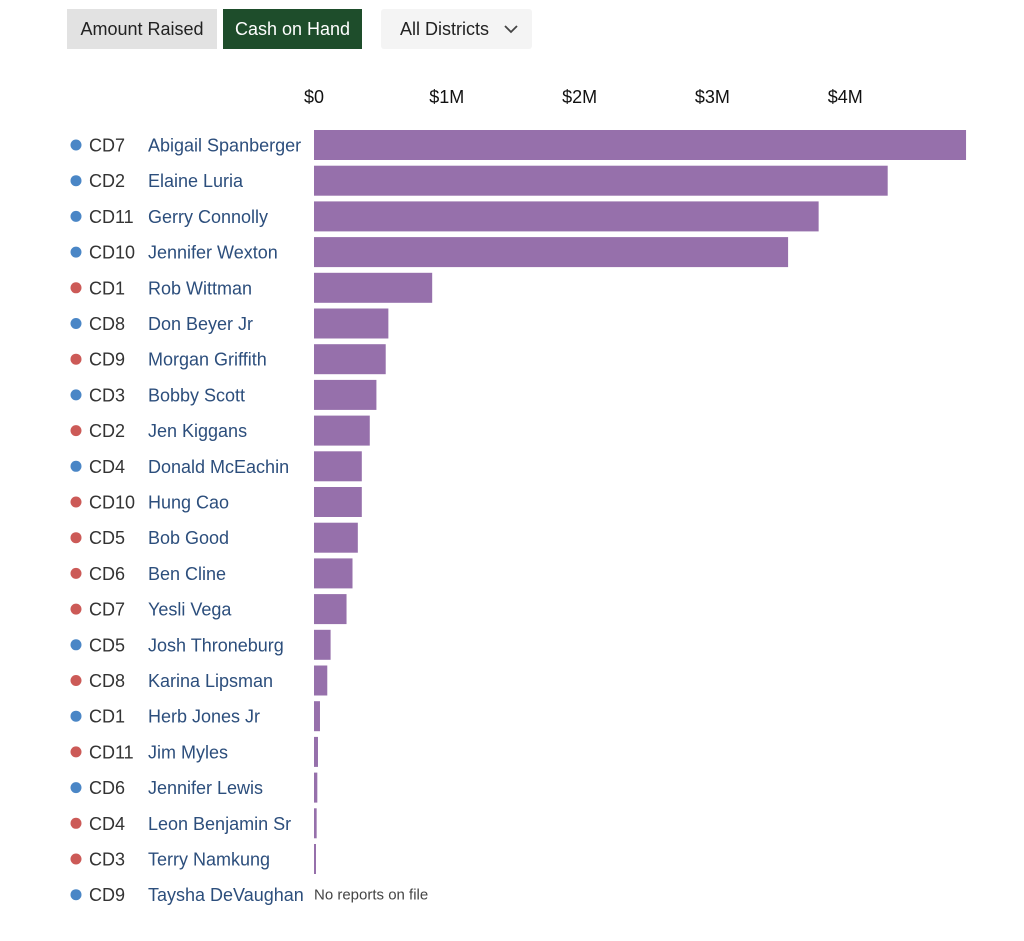 The height and width of the screenshot is (941, 1024). Describe the element at coordinates (188, 538) in the screenshot. I see `candidate-name: Bob Good` at that location.